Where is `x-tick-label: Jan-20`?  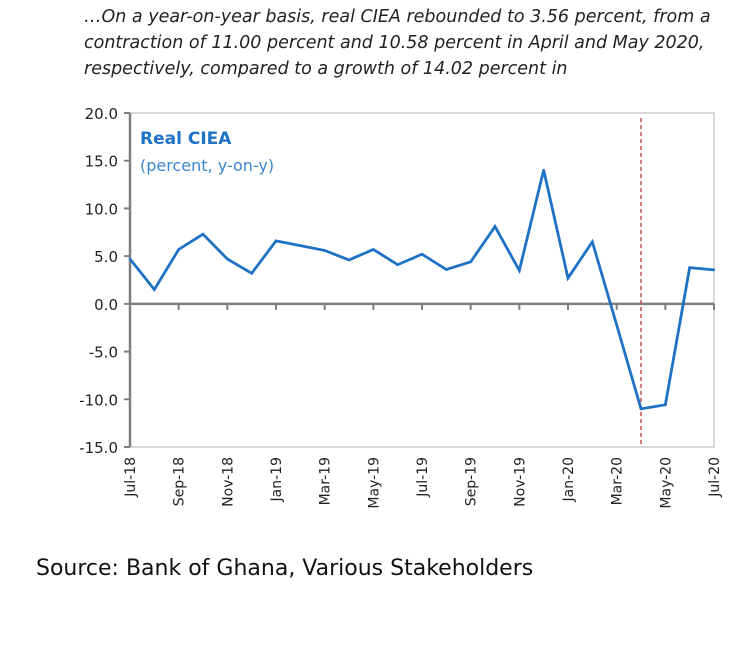 x-tick-label: Jan-20 is located at coordinates (569, 479).